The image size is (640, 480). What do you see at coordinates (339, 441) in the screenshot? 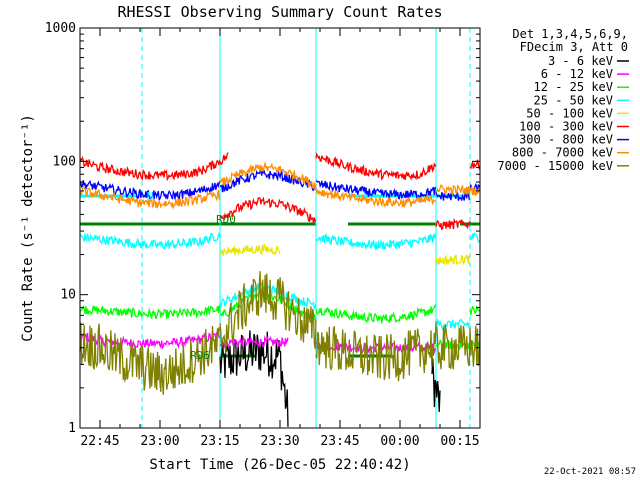
I see `x-tick-label: 23:45` at bounding box center [339, 441].